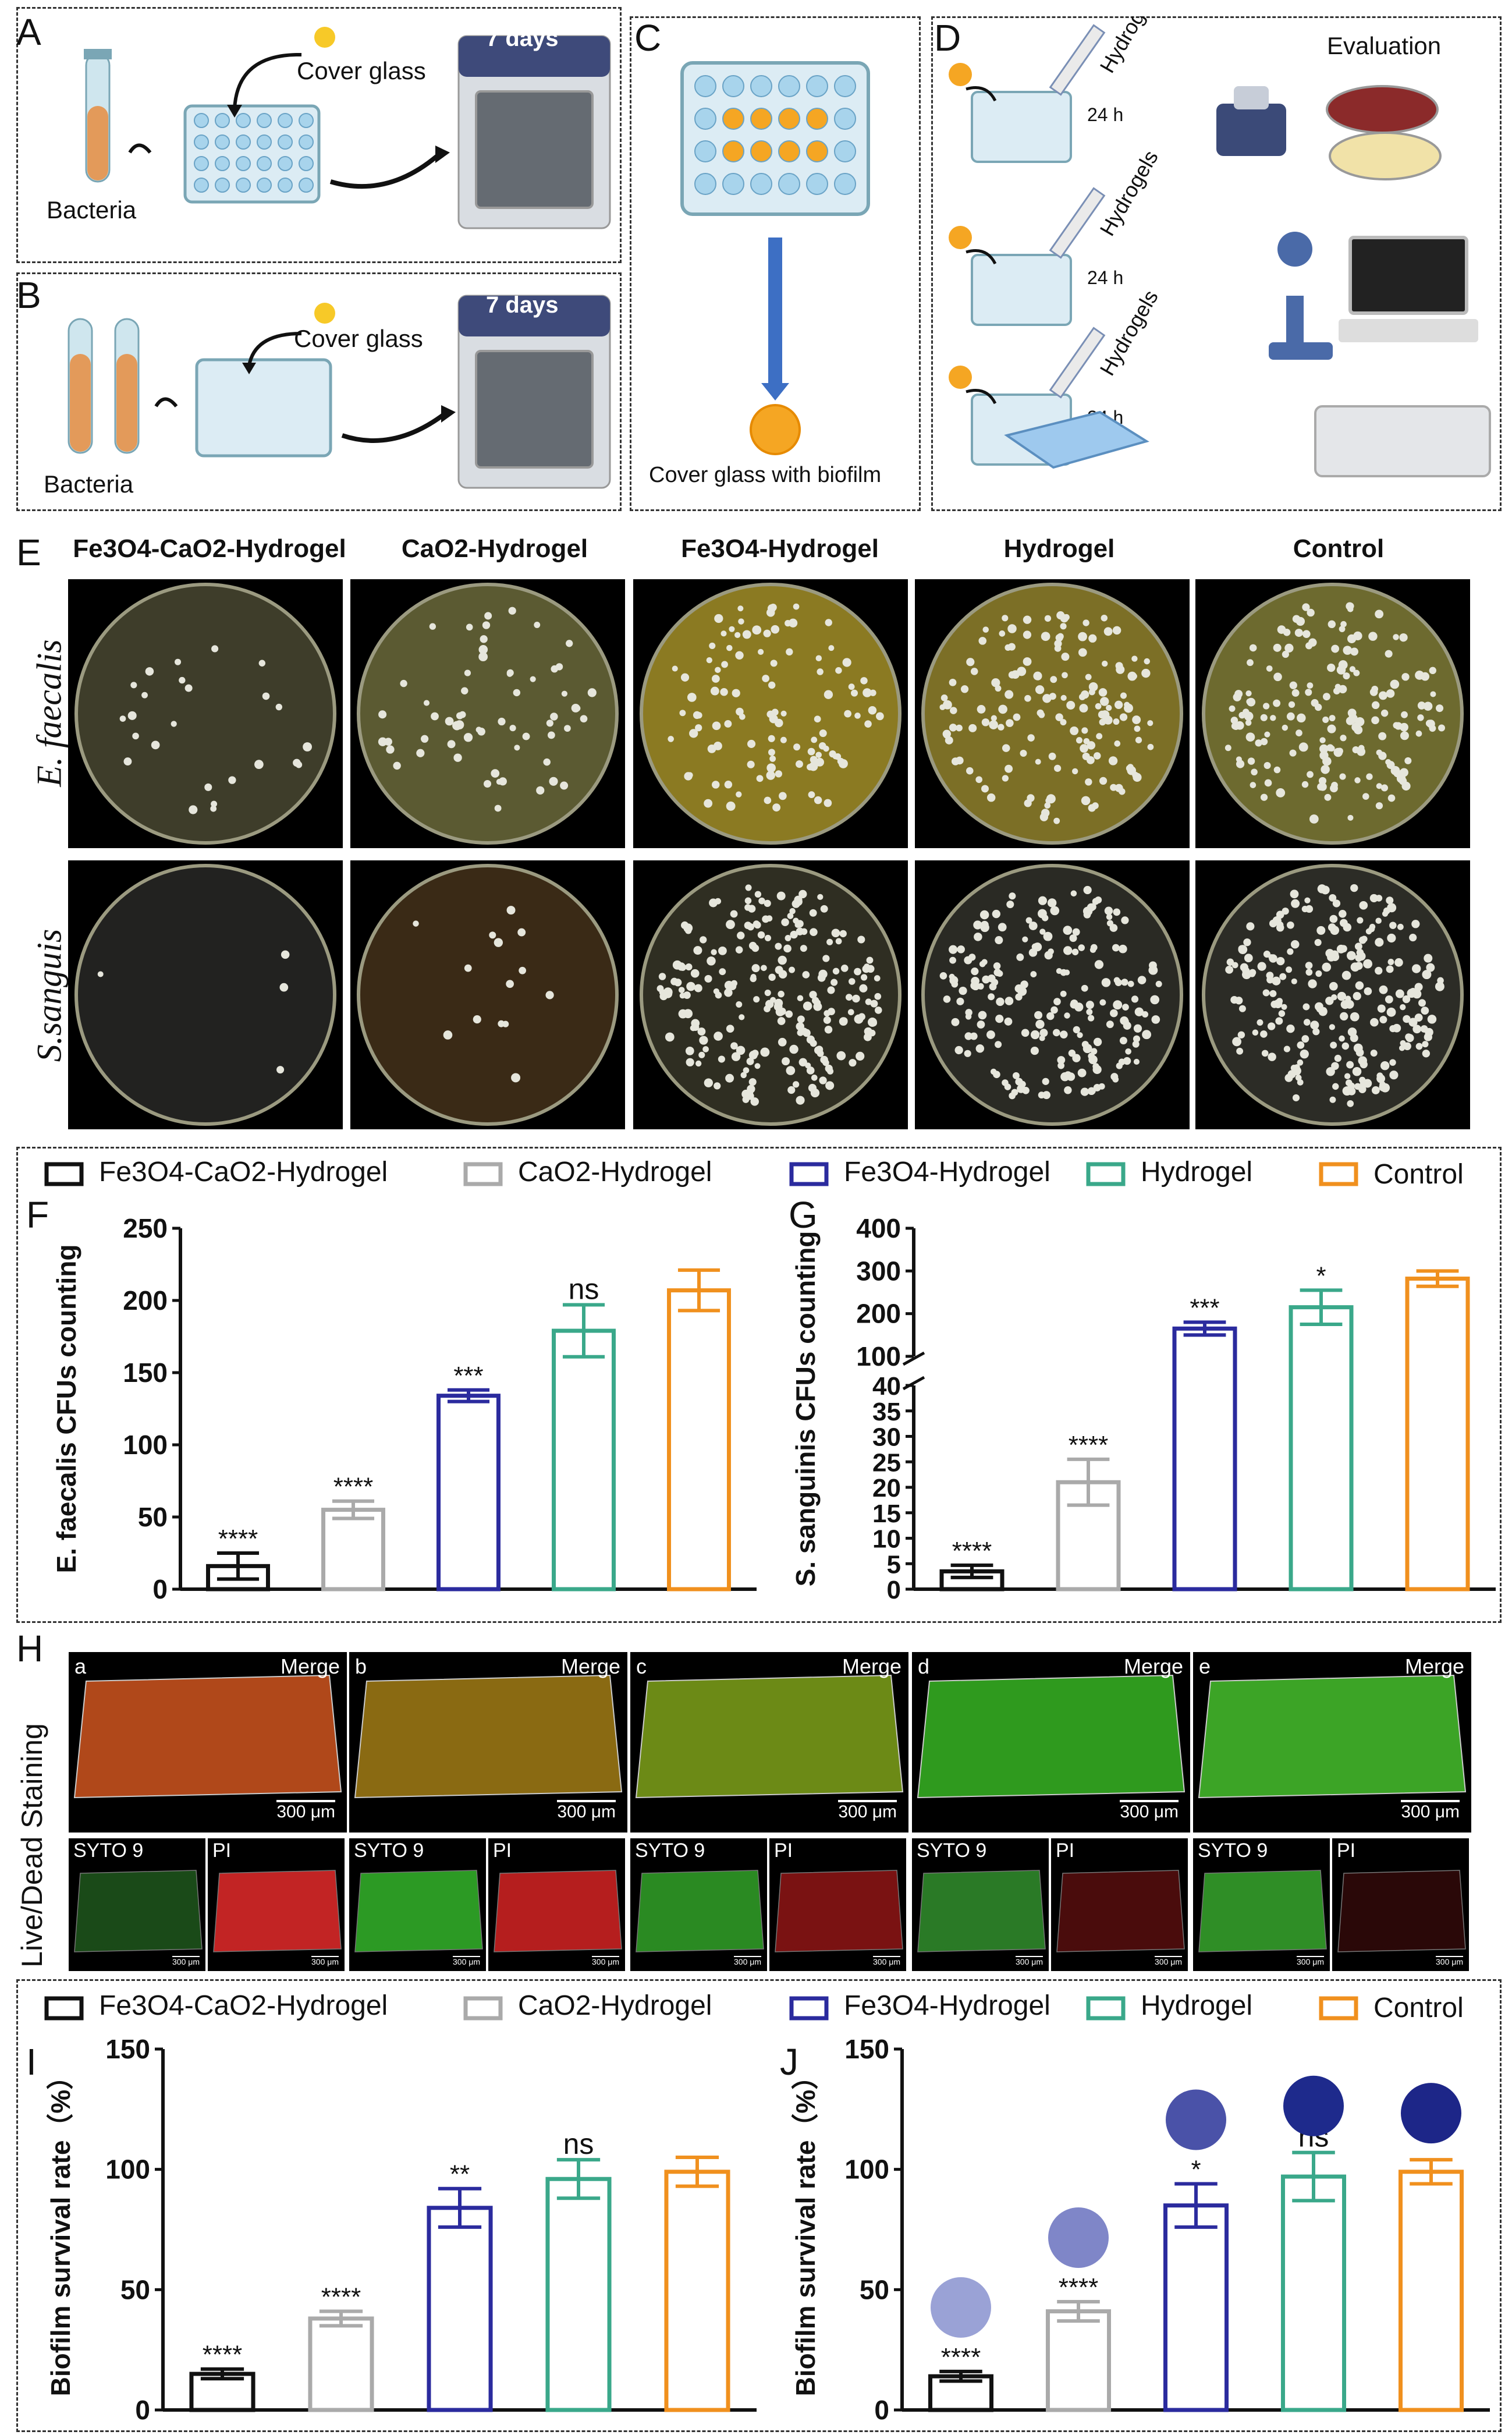 This screenshot has height=2435, width=1512. What do you see at coordinates (874, 2289) in the screenshot?
I see `y-tick-label: 50` at bounding box center [874, 2289].